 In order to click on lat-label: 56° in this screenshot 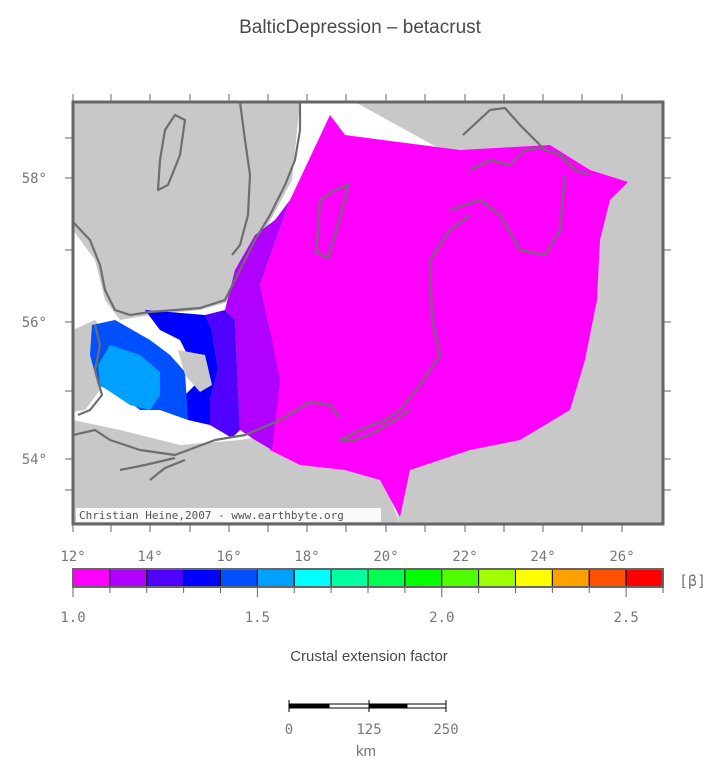, I will do `click(34, 323)`.